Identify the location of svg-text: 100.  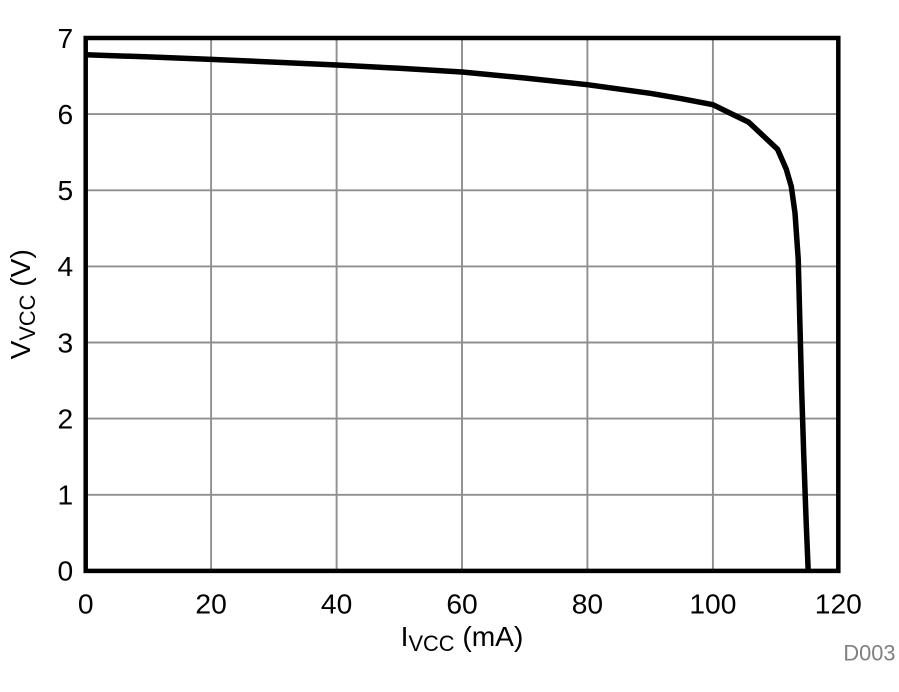
(712, 604).